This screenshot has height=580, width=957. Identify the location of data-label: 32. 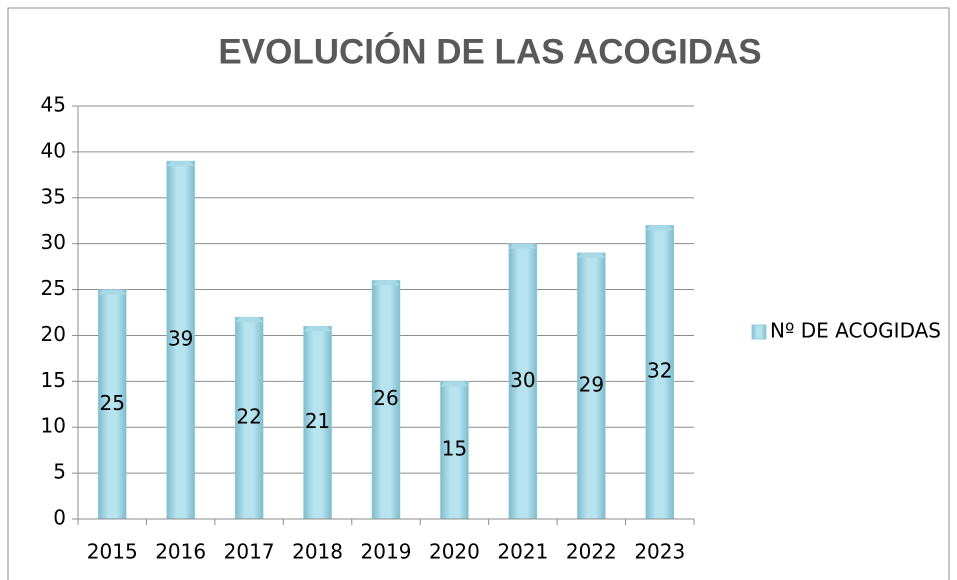
(659, 371).